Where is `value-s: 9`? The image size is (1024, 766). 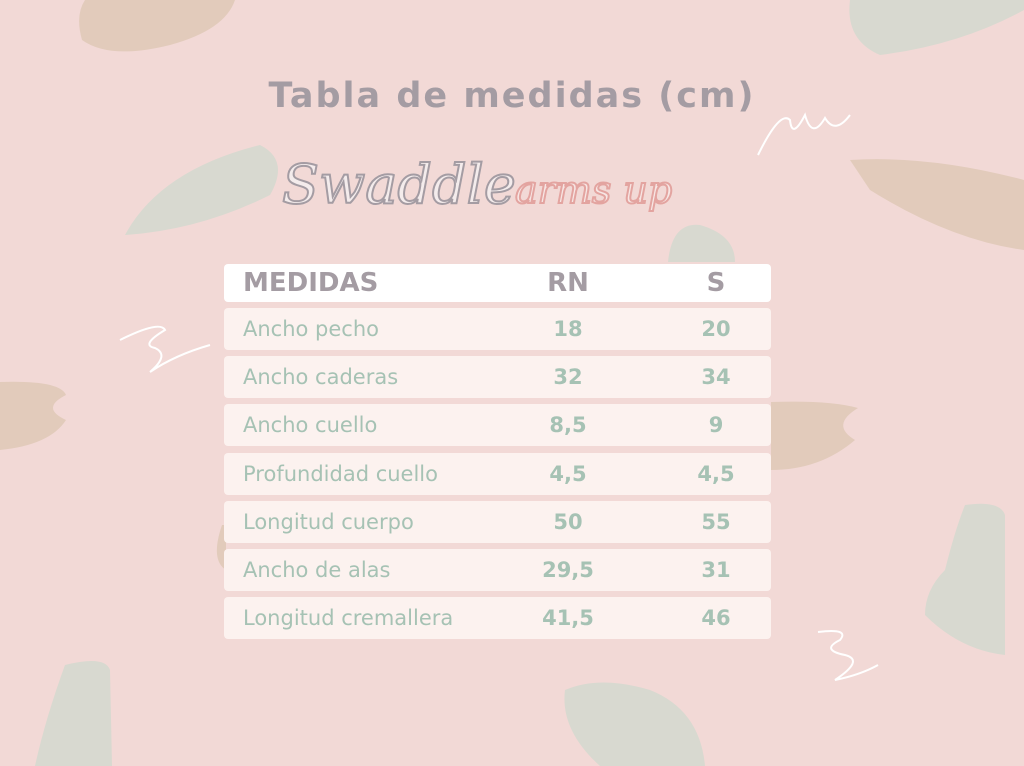
value-s: 9 is located at coordinates (716, 425).